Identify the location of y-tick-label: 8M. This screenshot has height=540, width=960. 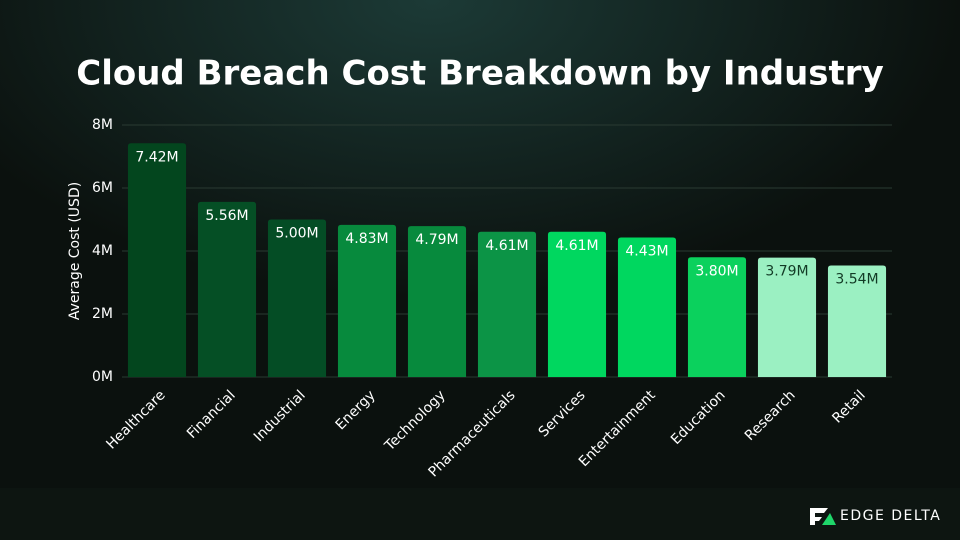
(102, 125).